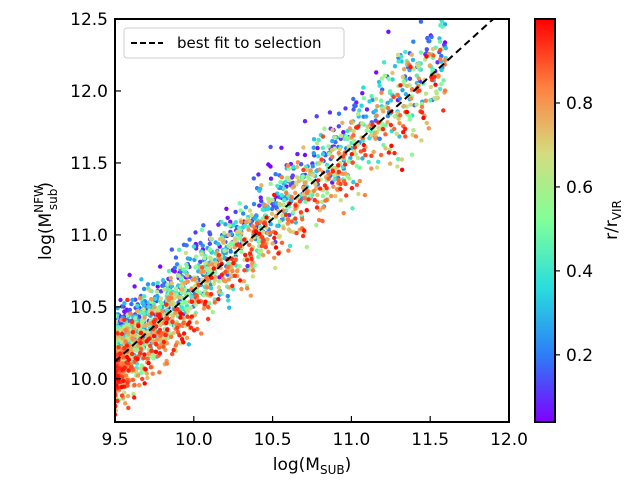  I want to click on x-tick-label: 12.0, so click(509, 440).